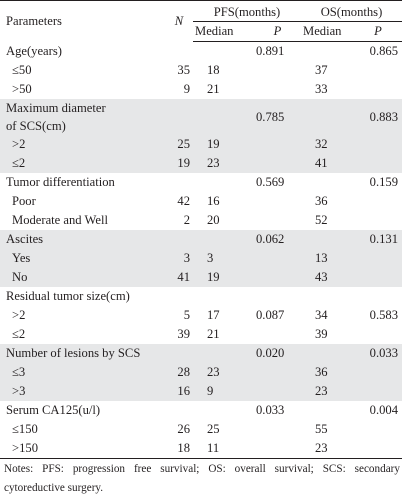  What do you see at coordinates (213, 70) in the screenshot?
I see `pfs-median-cell: 18` at bounding box center [213, 70].